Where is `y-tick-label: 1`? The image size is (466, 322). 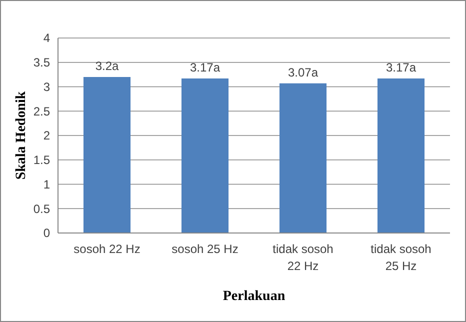 y-tick-label: 1 is located at coordinates (46, 184).